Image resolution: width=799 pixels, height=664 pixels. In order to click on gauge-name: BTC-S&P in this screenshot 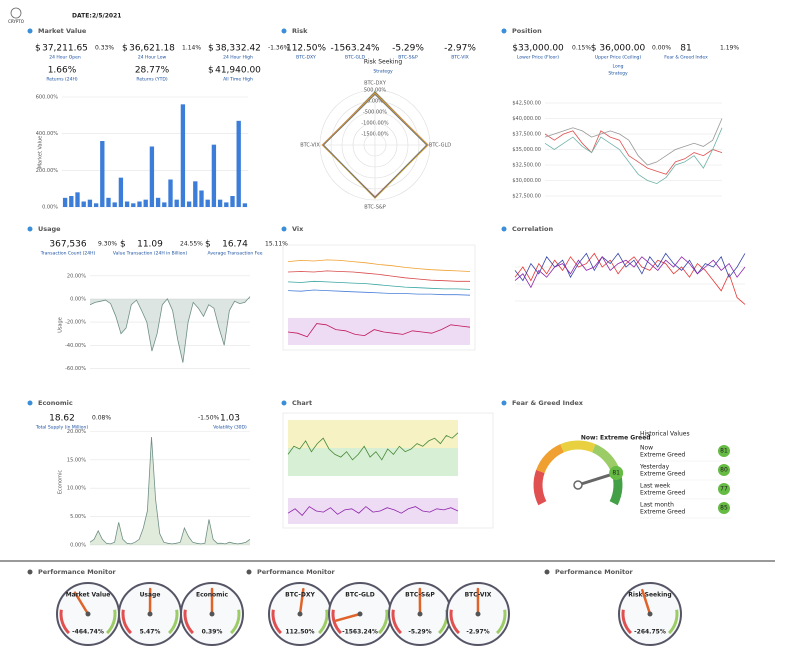, I will do `click(420, 595)`.